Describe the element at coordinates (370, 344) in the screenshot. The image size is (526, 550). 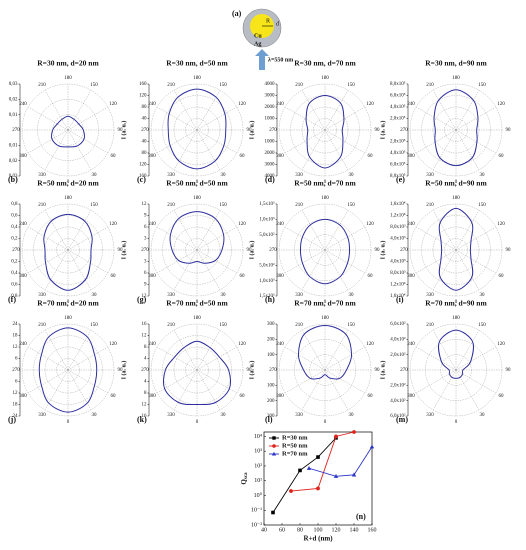
I see `angle-label: 120` at that location.